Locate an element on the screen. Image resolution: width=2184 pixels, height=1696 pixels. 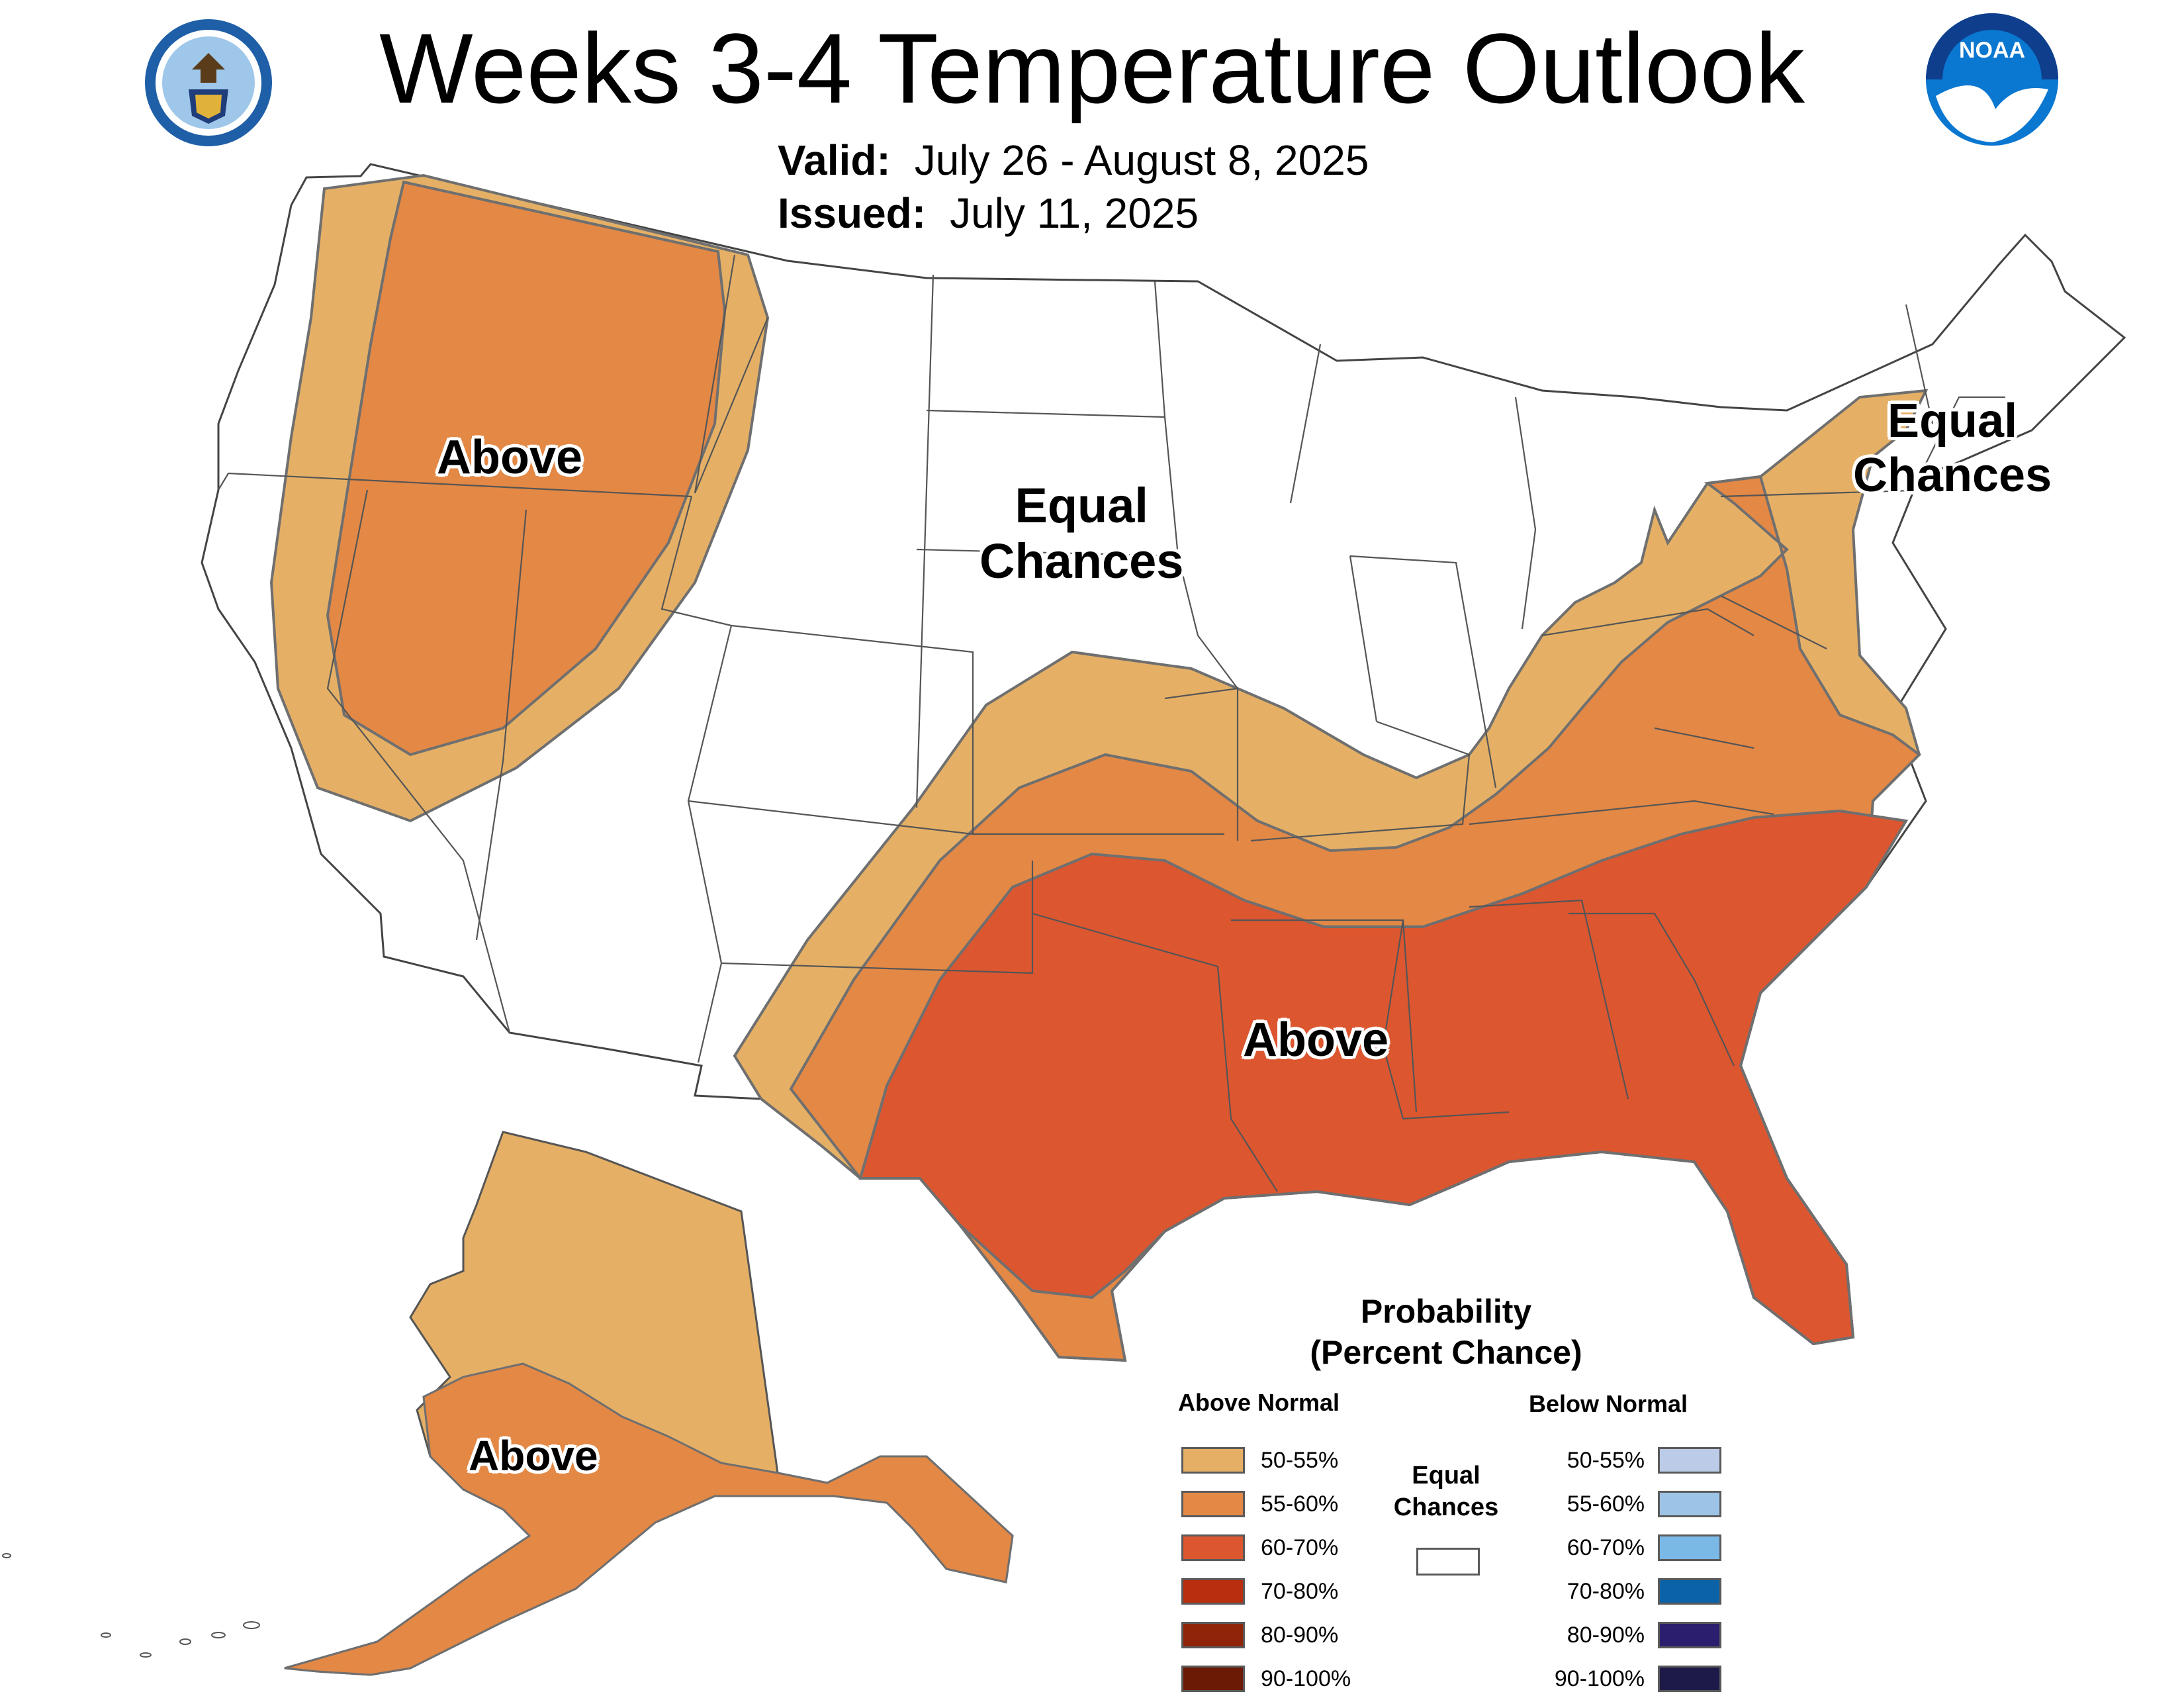
issued-value: July 11, 2025 is located at coordinates (1075, 213).